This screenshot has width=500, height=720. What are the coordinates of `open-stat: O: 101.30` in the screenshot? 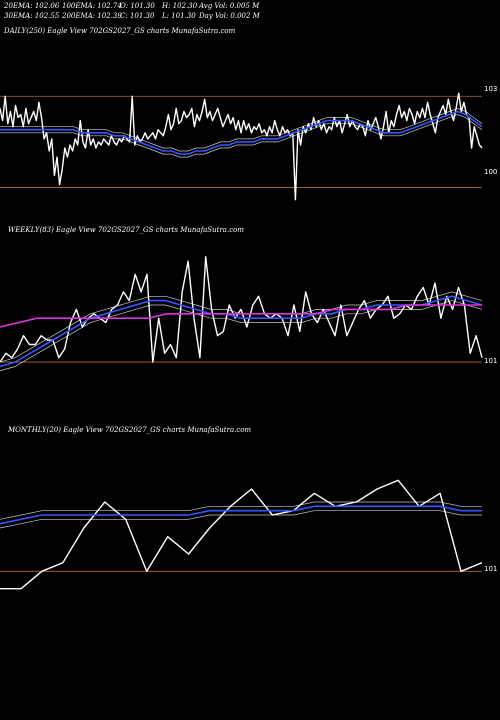 It's located at (137, 6).